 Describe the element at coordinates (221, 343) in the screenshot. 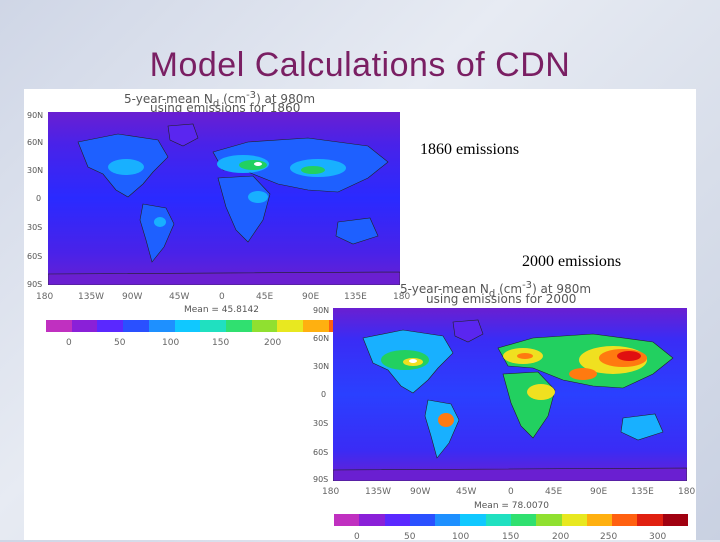

I see `map1860-cb-3: 150` at that location.